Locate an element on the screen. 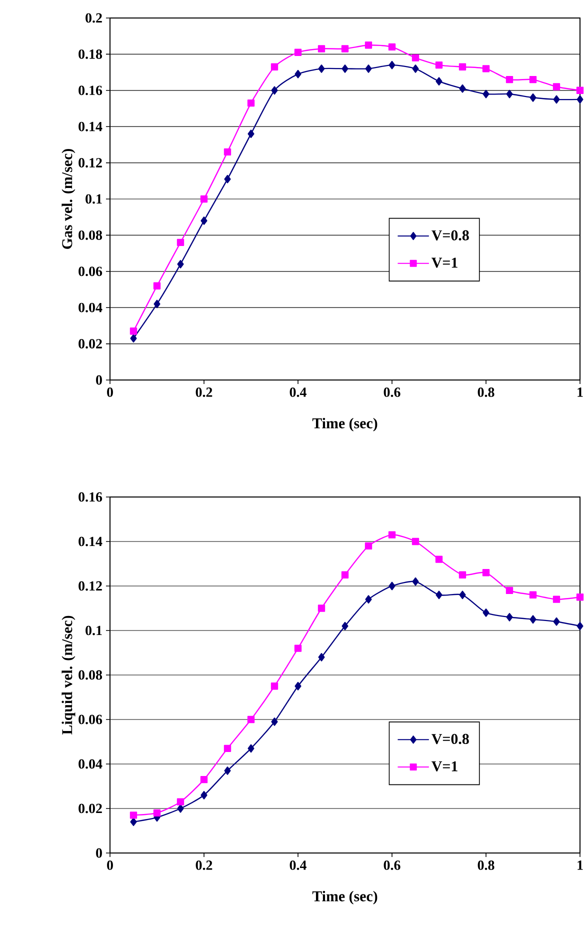 The width and height of the screenshot is (587, 938). x-axis-title: Time (sec) is located at coordinates (345, 897).